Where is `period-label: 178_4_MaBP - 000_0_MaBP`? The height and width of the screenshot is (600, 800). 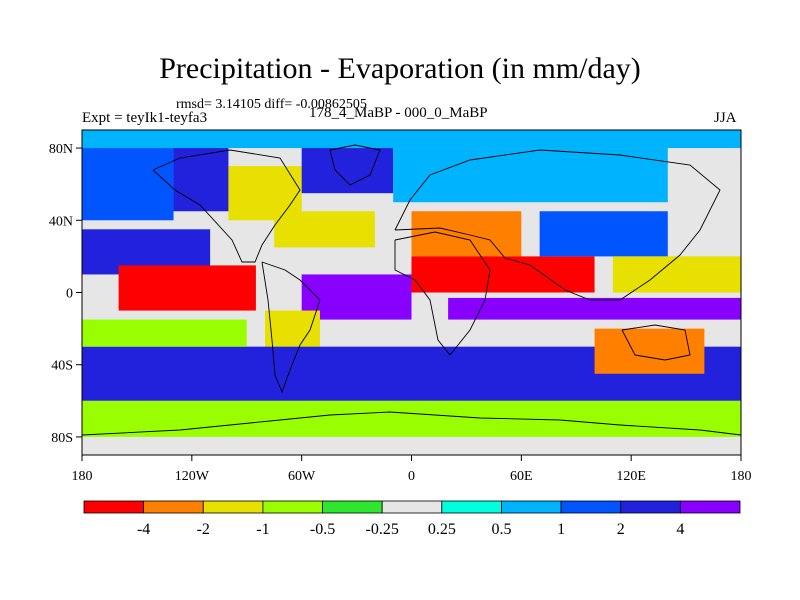
period-label: 178_4_MaBP - 000_0_MaBP is located at coordinates (398, 113).